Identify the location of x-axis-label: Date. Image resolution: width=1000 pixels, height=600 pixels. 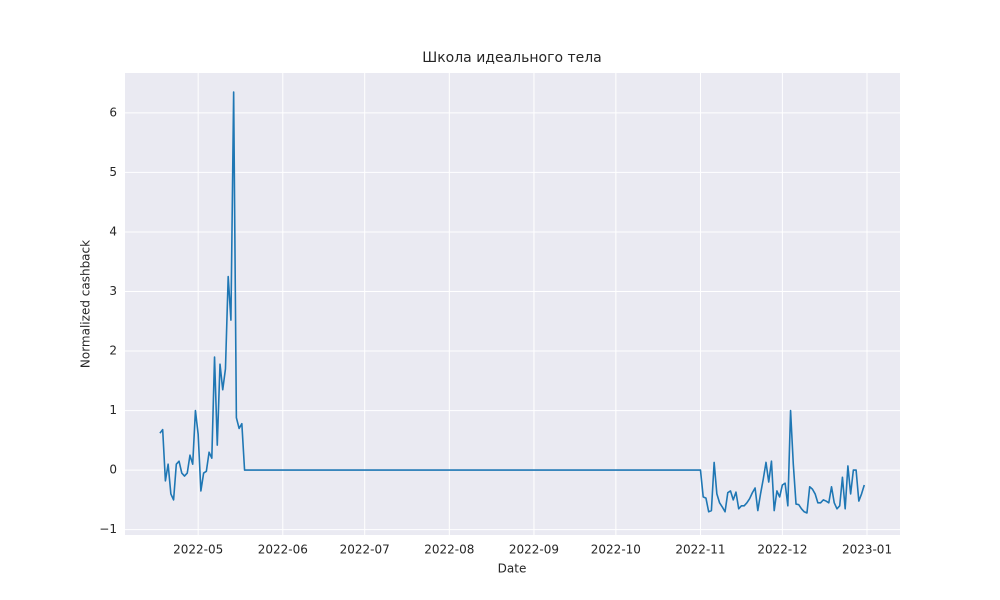
(512, 569).